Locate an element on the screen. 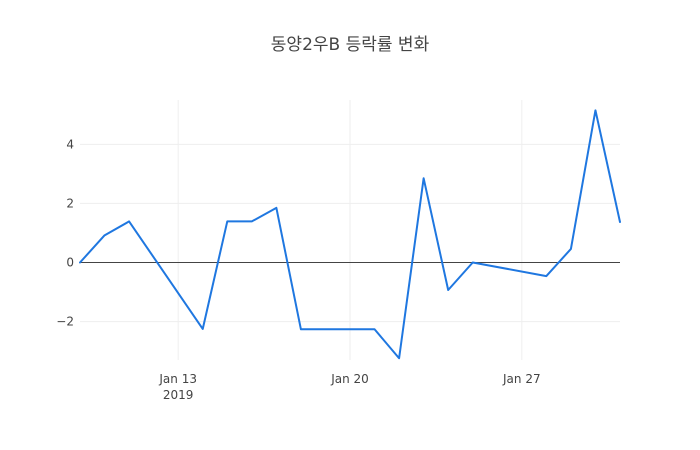  x-axis: Jan 13 2019 Jan 20 Jan 27 is located at coordinates (349, 387).